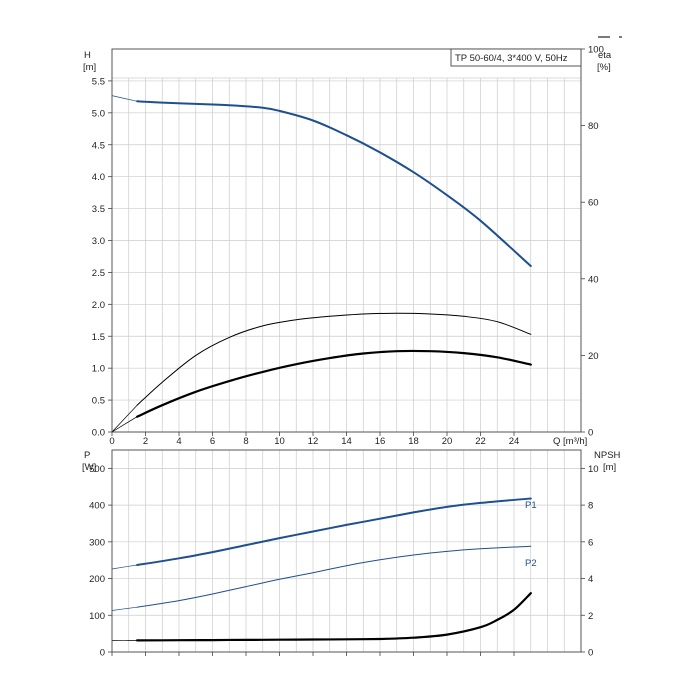 This screenshot has width=700, height=700. I want to click on top-right-tick-label: 80, so click(593, 126).